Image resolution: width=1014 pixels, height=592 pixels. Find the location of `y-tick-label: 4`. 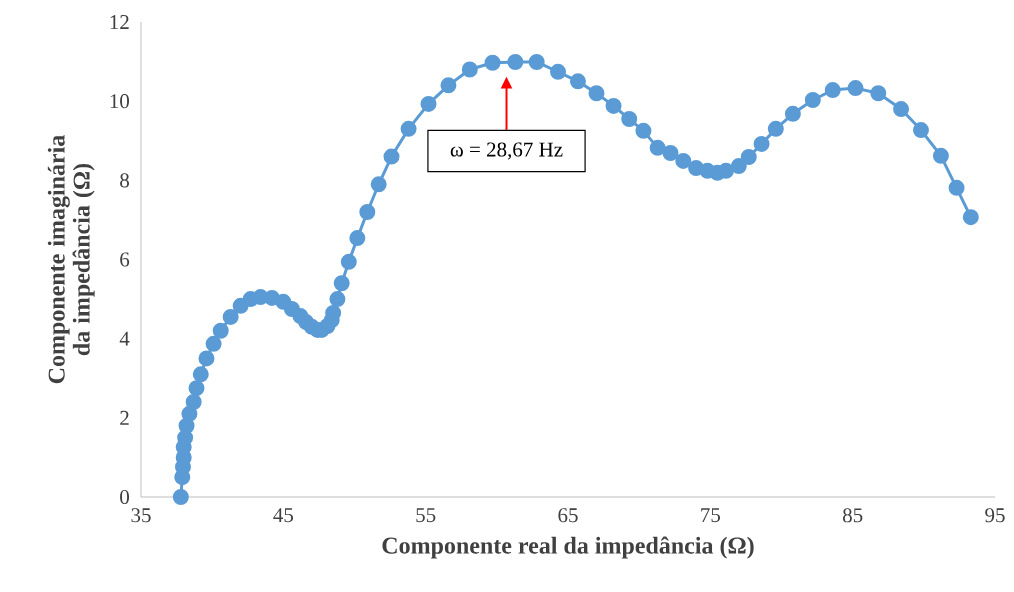

y-tick-label: 4 is located at coordinates (124, 338).